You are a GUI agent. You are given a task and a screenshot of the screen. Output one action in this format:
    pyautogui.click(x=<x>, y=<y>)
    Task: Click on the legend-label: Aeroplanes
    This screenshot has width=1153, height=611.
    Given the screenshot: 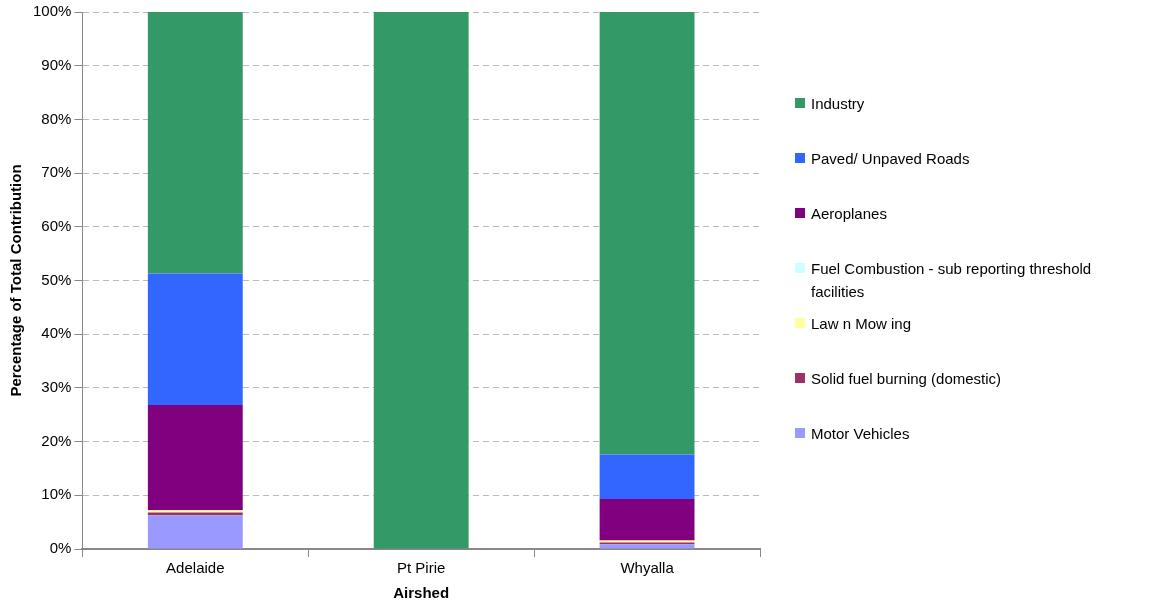 What is the action you would take?
    pyautogui.click(x=849, y=214)
    